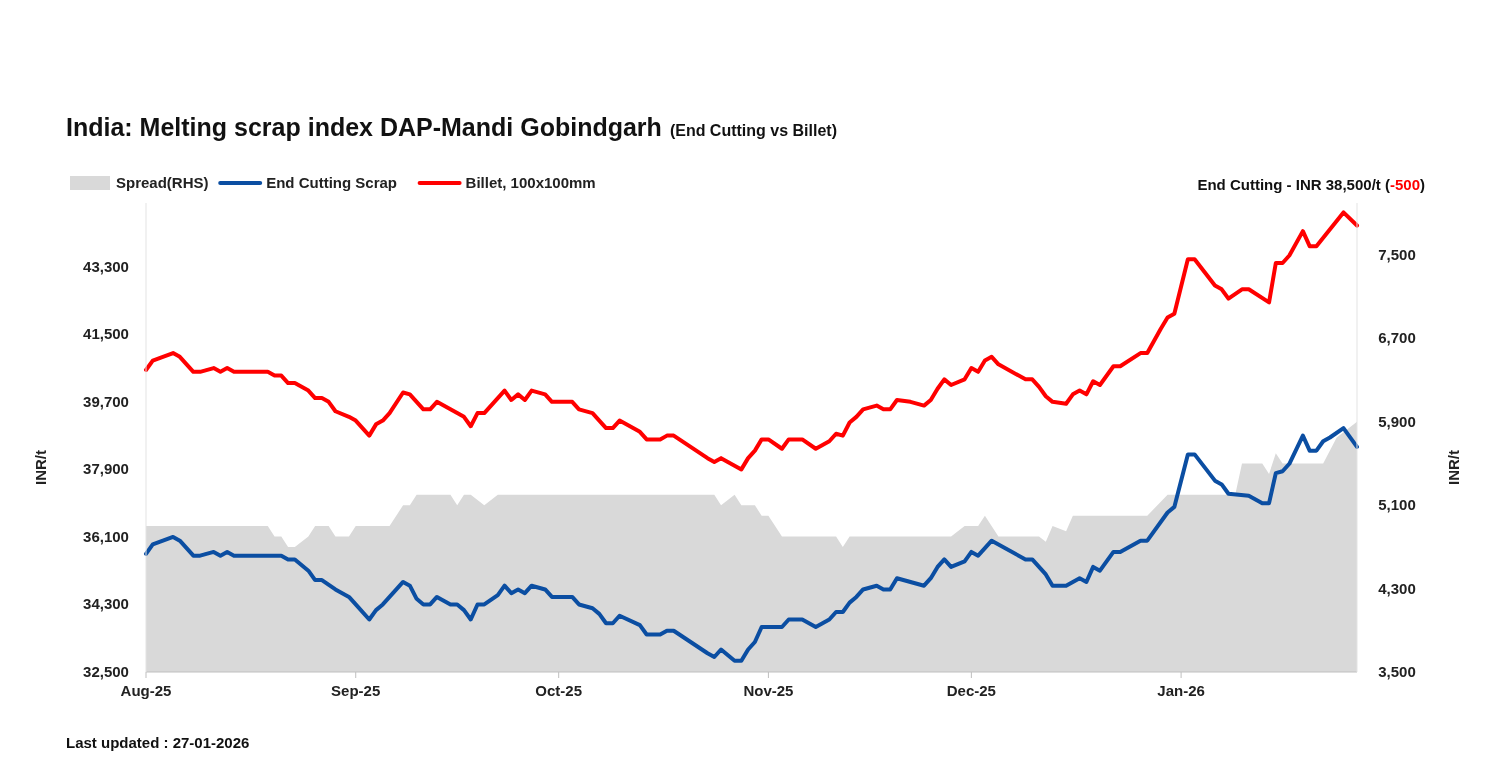  Describe the element at coordinates (530, 182) in the screenshot. I see `legend-label: Billet, 100x100mm` at that location.